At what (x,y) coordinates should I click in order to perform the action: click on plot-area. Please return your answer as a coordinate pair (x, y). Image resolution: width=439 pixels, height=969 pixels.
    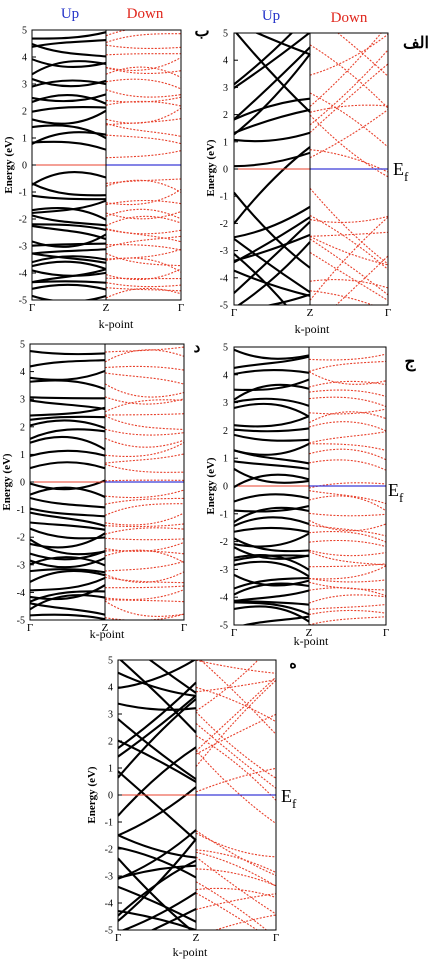
    Looking at the image, I should click on (106, 165).